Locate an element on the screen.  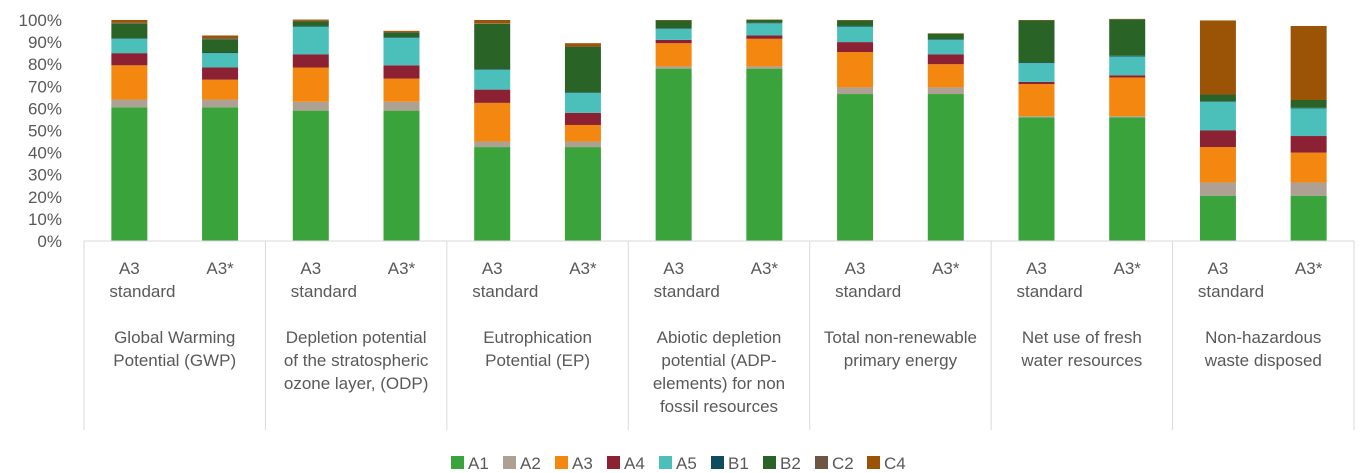
legend-label: B1 is located at coordinates (738, 463).